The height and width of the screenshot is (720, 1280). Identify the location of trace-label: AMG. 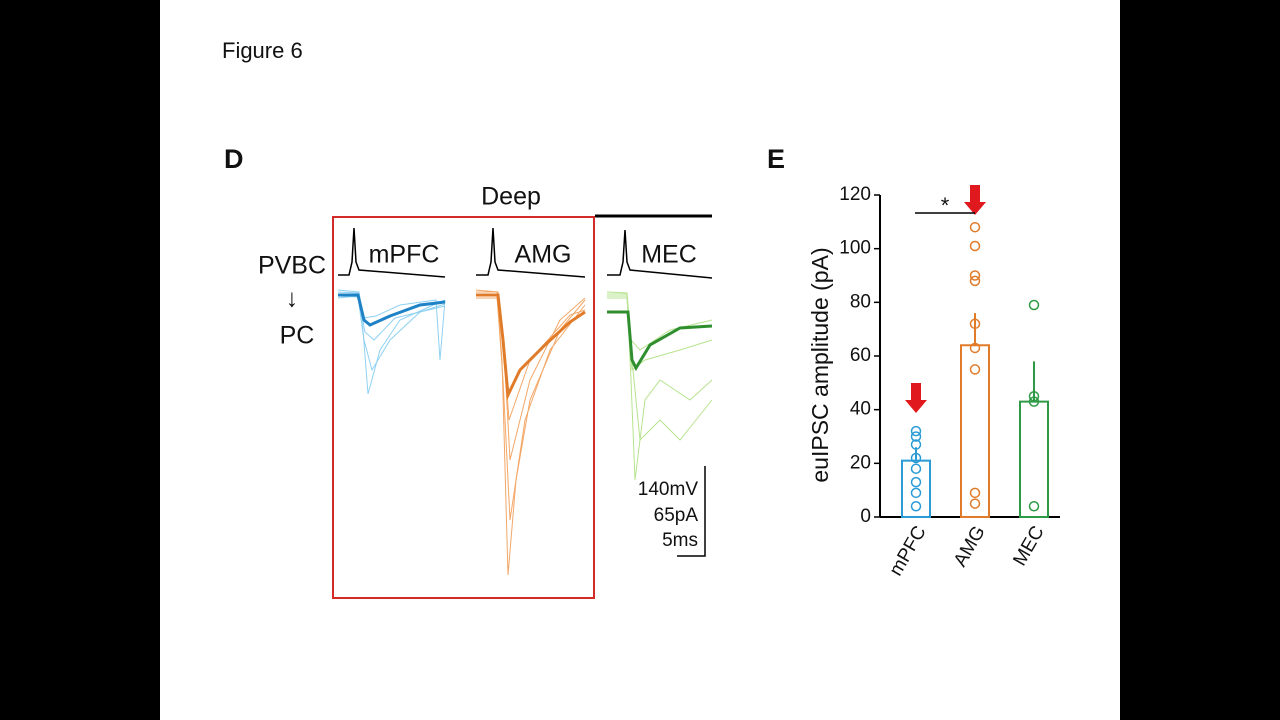
(543, 255).